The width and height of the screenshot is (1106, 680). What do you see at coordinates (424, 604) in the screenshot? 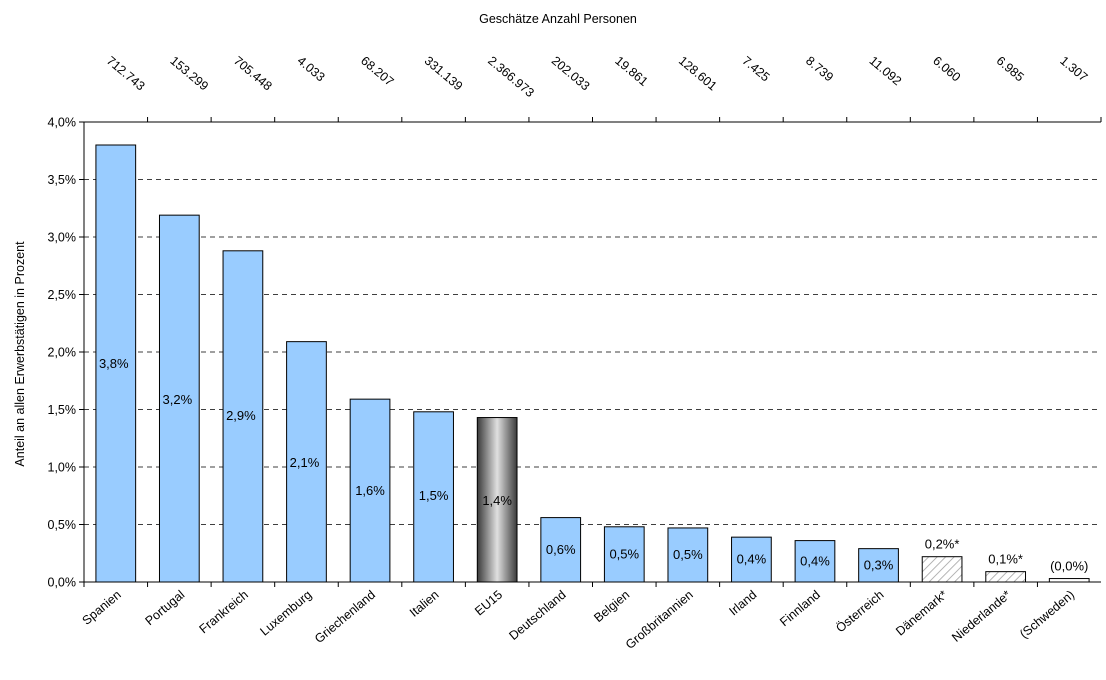
I see `category-label: Italien` at bounding box center [424, 604].